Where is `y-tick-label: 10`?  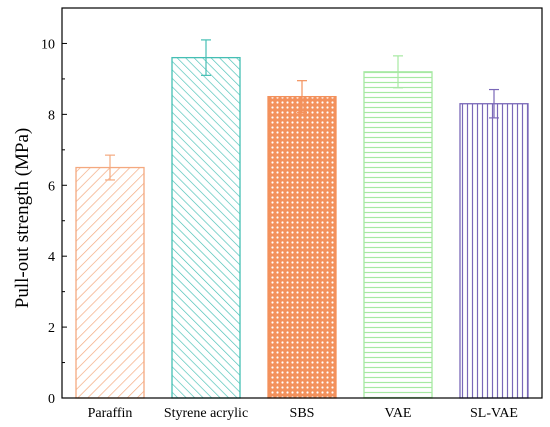 y-tick-label: 10 is located at coordinates (48, 44).